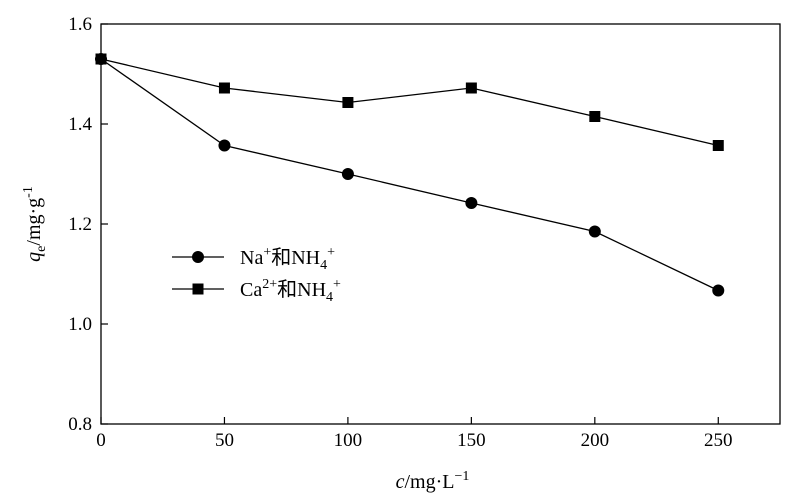  I want to click on y-tick-label: 1.0, so click(80, 324).